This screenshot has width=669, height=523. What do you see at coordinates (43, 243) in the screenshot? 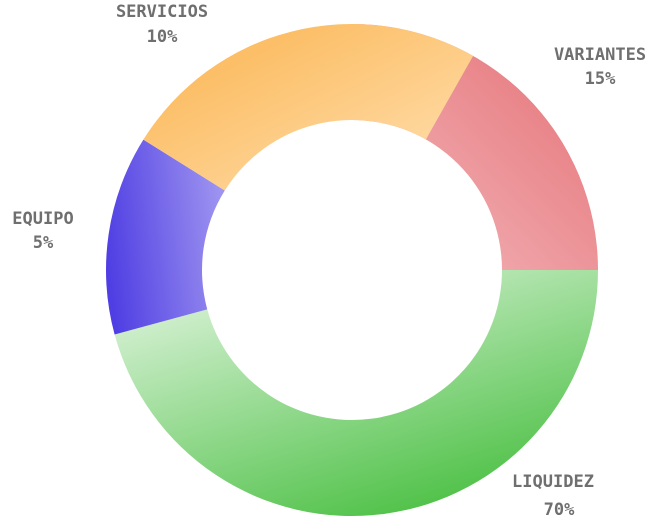
I see `label-equipo-value: 5%` at bounding box center [43, 243].